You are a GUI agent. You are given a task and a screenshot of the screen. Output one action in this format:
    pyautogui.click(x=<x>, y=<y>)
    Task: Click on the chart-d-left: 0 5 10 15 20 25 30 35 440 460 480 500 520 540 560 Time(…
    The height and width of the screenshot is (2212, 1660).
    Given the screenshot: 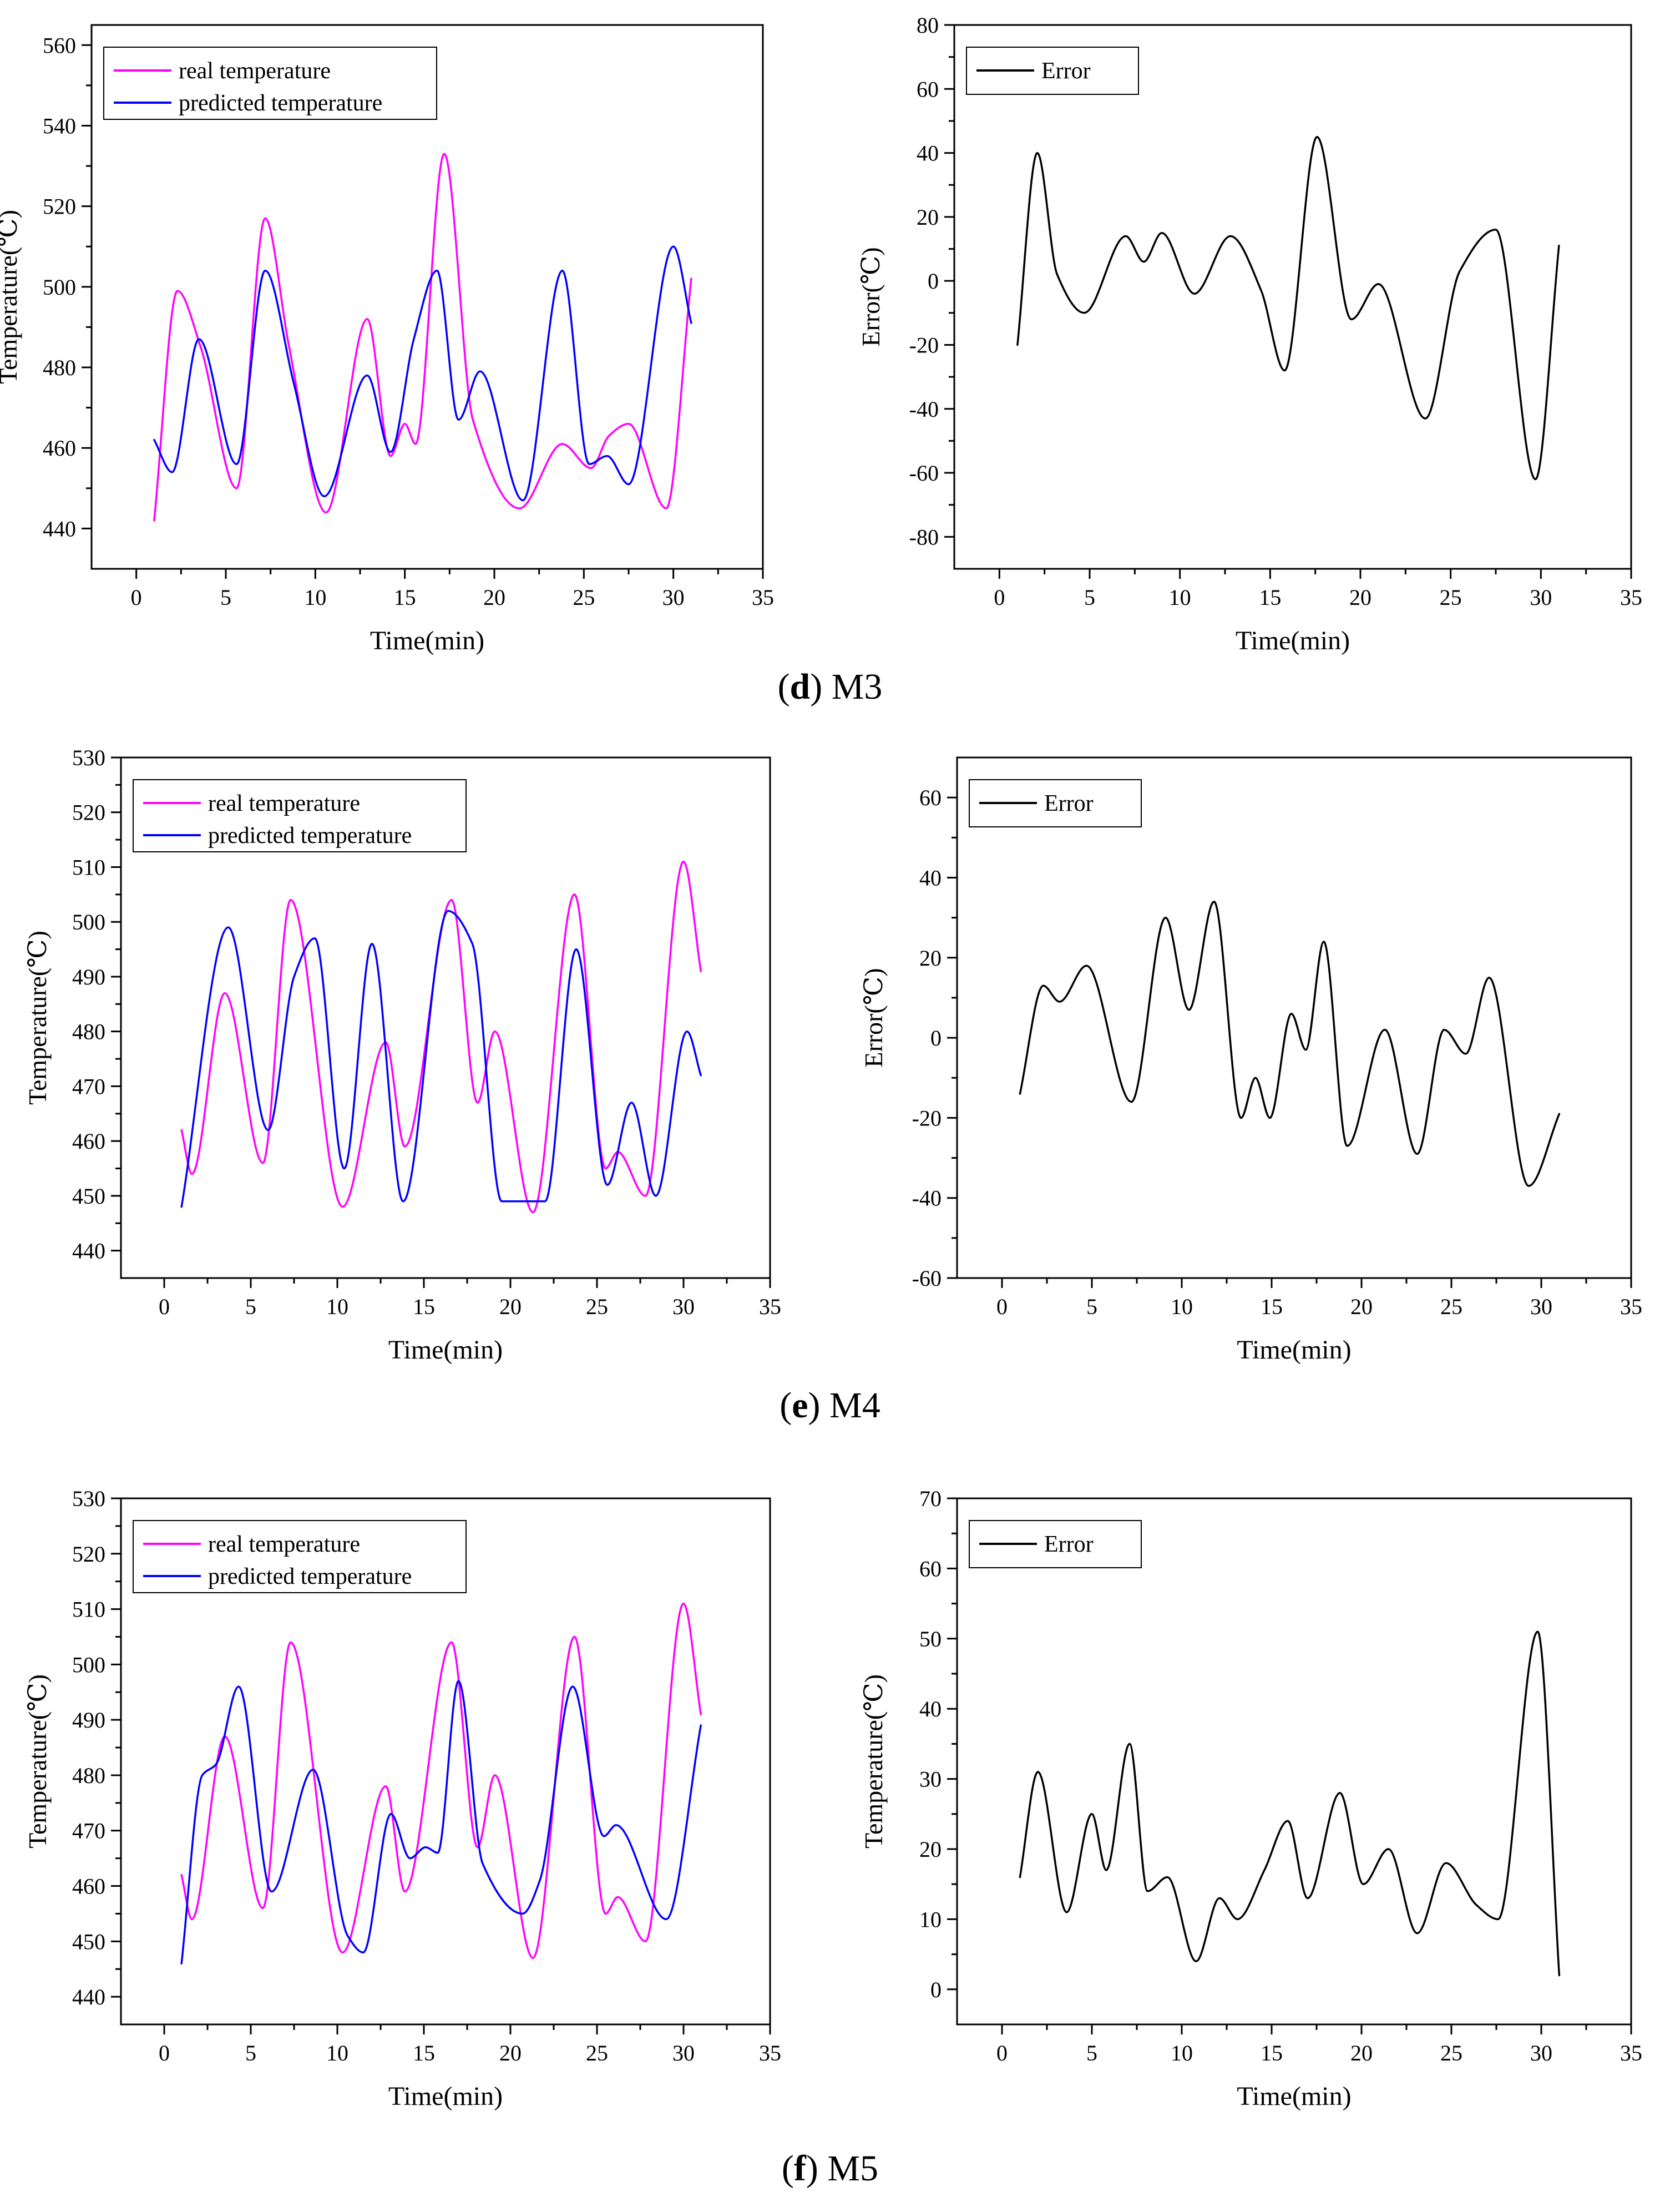 What is the action you would take?
    pyautogui.click(x=387, y=339)
    